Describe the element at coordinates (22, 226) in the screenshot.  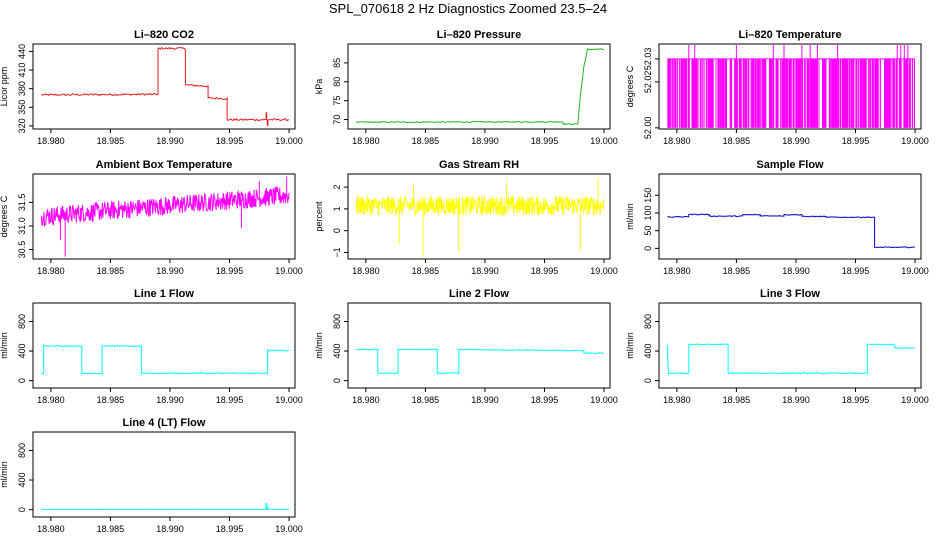
I see `y-tick-label: 31.0` at that location.